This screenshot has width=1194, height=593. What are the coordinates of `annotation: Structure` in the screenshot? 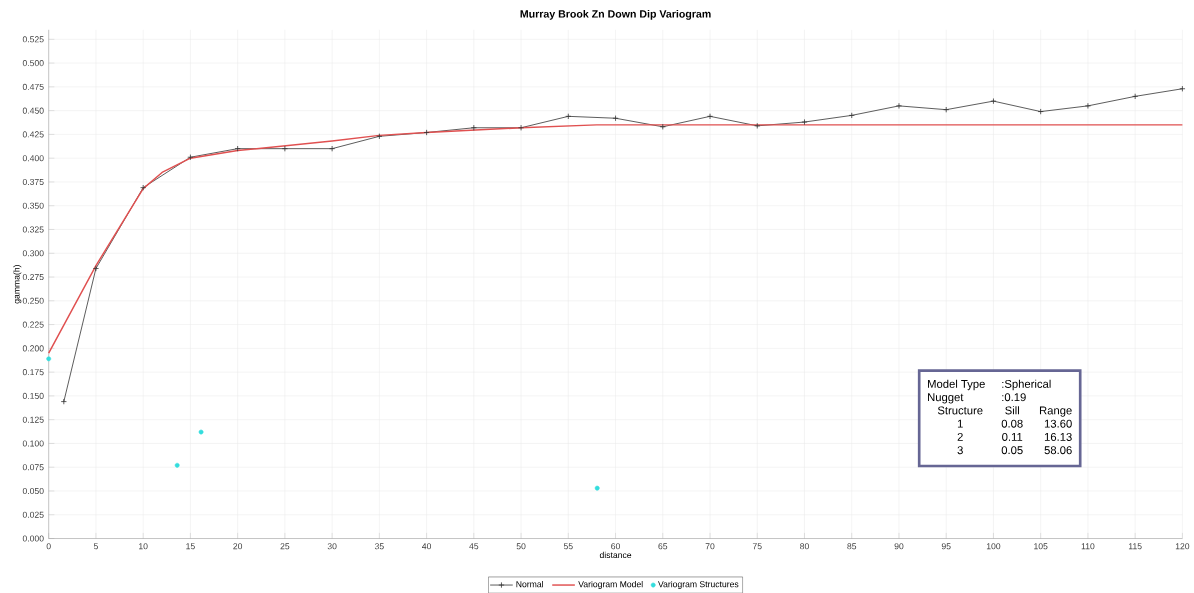 It's located at (960, 410).